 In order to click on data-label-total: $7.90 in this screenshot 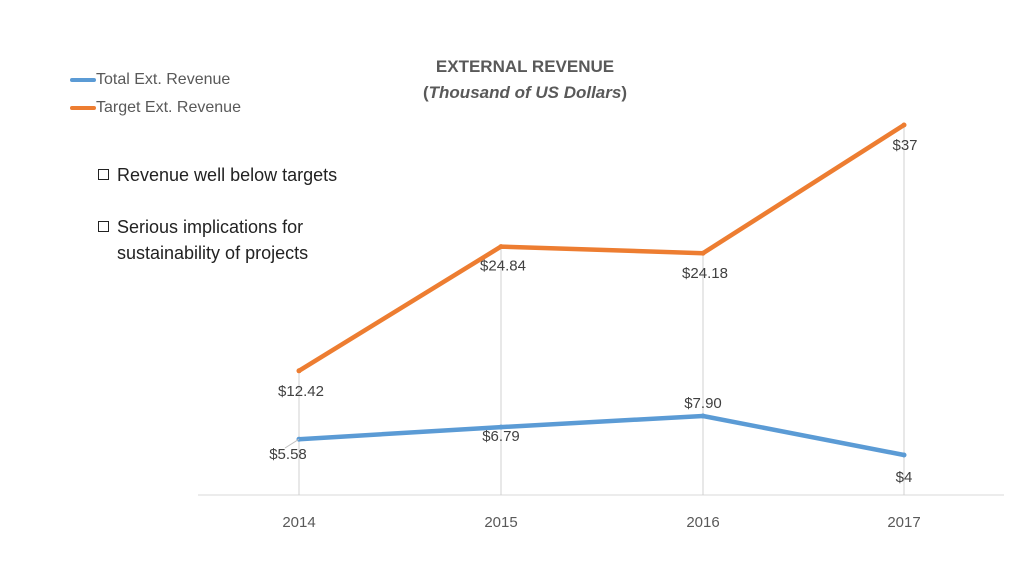, I will do `click(703, 403)`.